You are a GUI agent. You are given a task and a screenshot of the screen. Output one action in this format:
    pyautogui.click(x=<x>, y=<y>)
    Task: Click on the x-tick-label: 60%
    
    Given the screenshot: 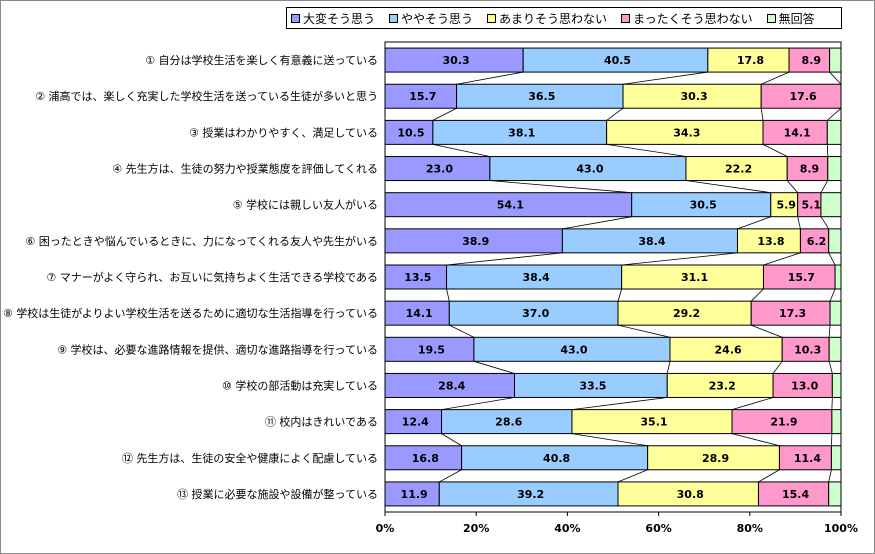 What is the action you would take?
    pyautogui.click(x=658, y=528)
    